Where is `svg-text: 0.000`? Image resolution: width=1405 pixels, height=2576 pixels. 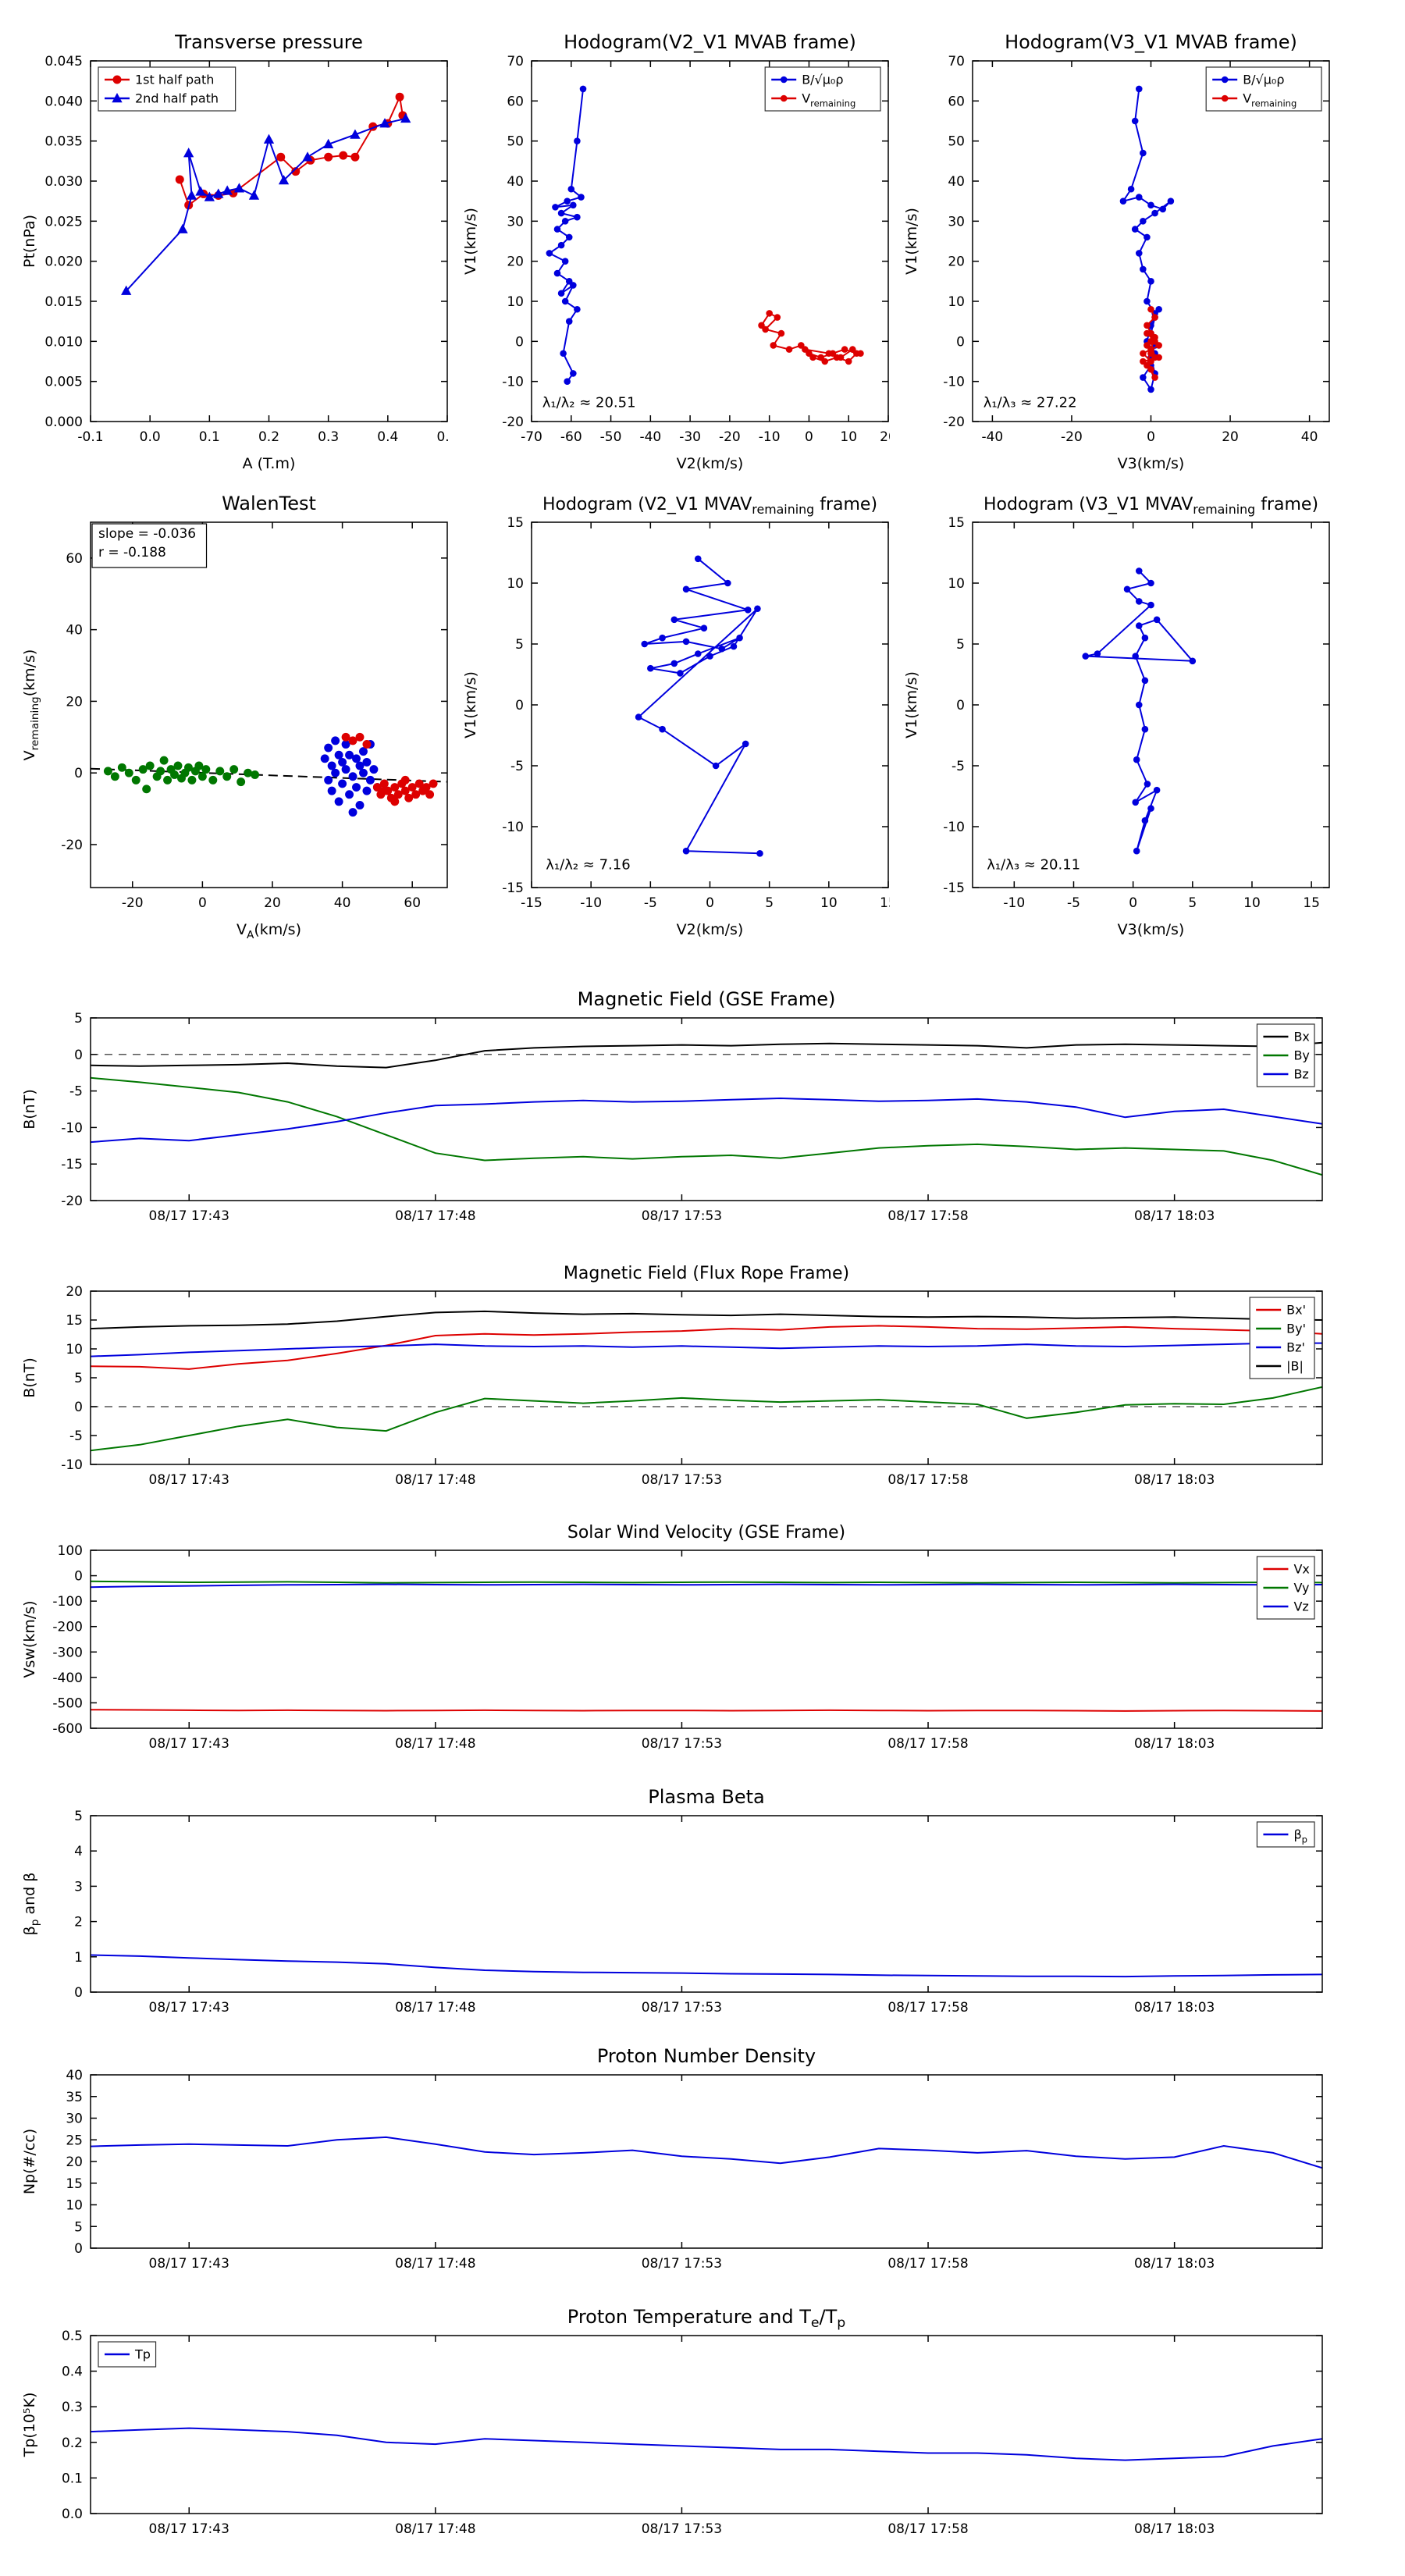
svg-text: 0.000 is located at coordinates (64, 422).